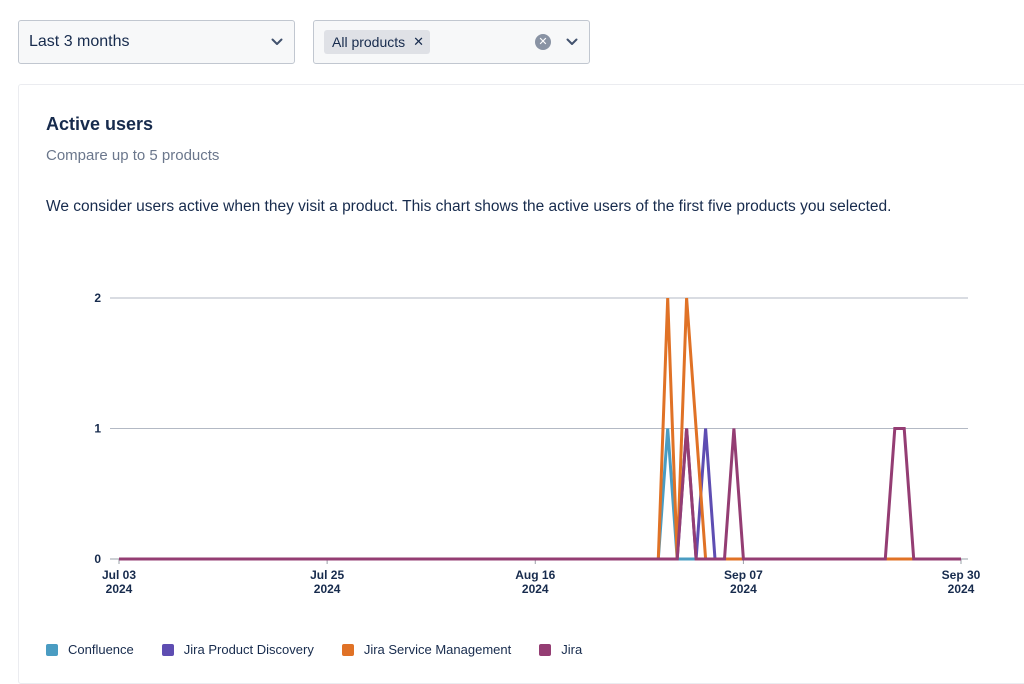 This screenshot has width=1024, height=684. I want to click on card-title: Active users, so click(100, 124).